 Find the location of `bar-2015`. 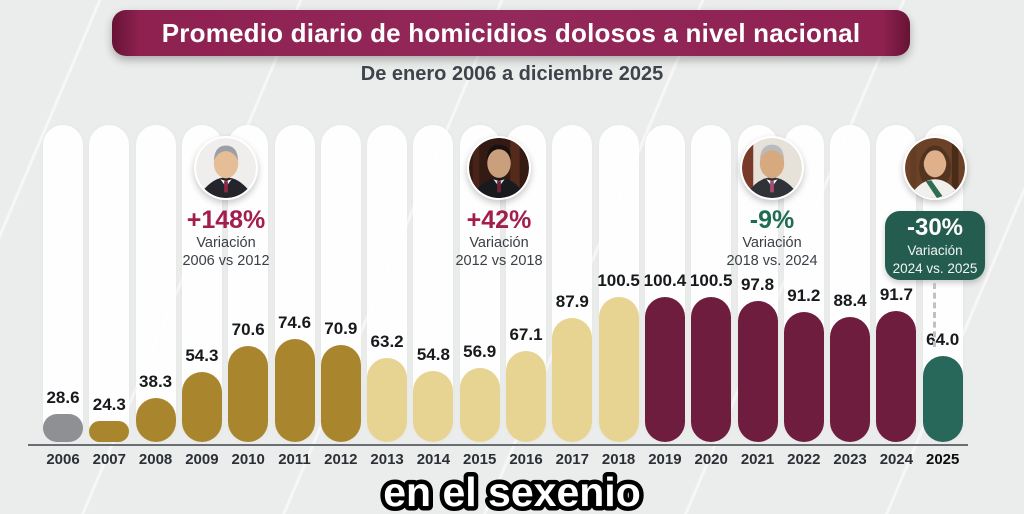

bar-2015 is located at coordinates (479, 405).